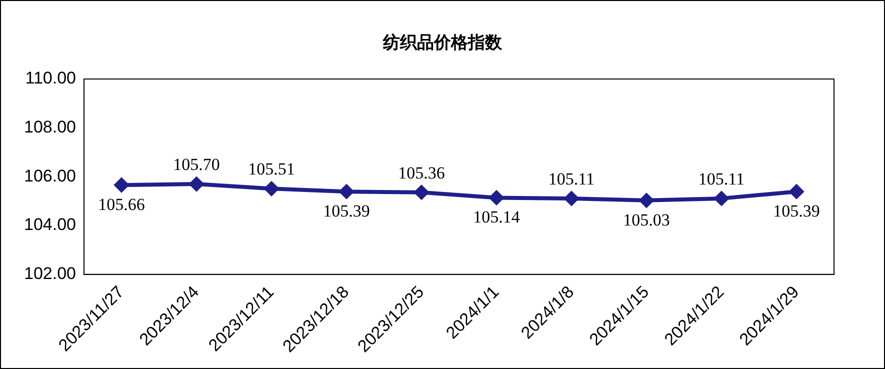 The image size is (885, 369). Describe the element at coordinates (50, 176) in the screenshot. I see `y-tick-label: 106.00` at that location.